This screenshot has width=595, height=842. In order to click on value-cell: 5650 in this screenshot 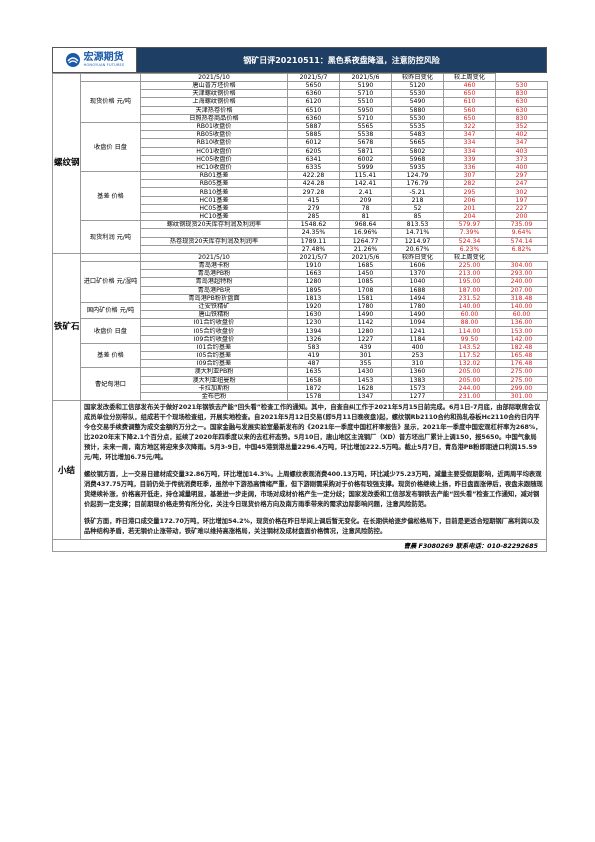, I will do `click(313, 85)`.